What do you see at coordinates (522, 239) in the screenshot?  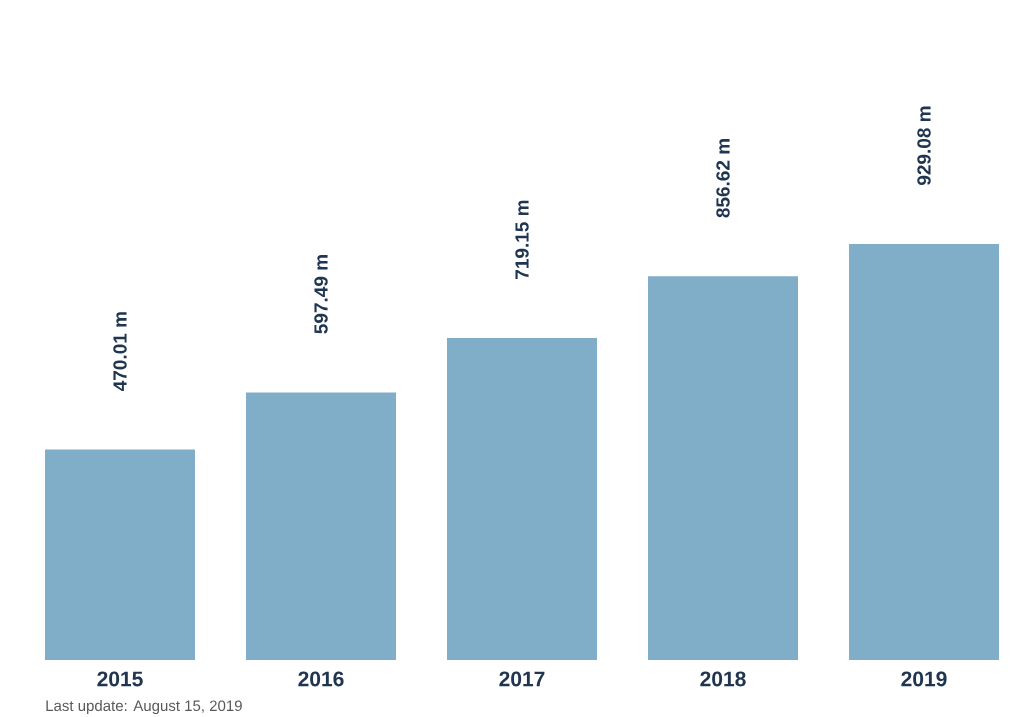 I see `data-label: 719.15 m` at bounding box center [522, 239].